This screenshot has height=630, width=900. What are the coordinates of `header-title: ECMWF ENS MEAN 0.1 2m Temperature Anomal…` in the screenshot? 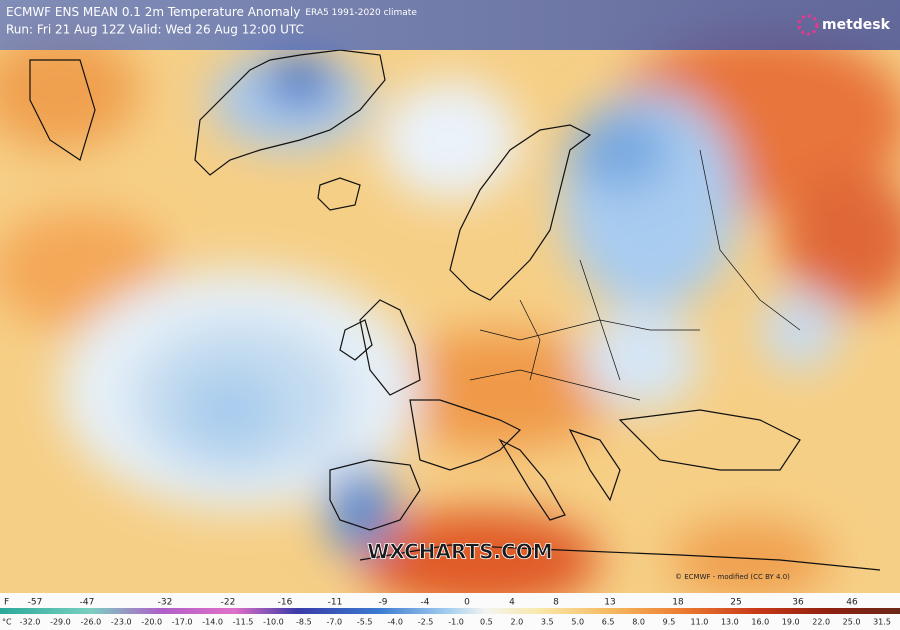 It's located at (211, 12).